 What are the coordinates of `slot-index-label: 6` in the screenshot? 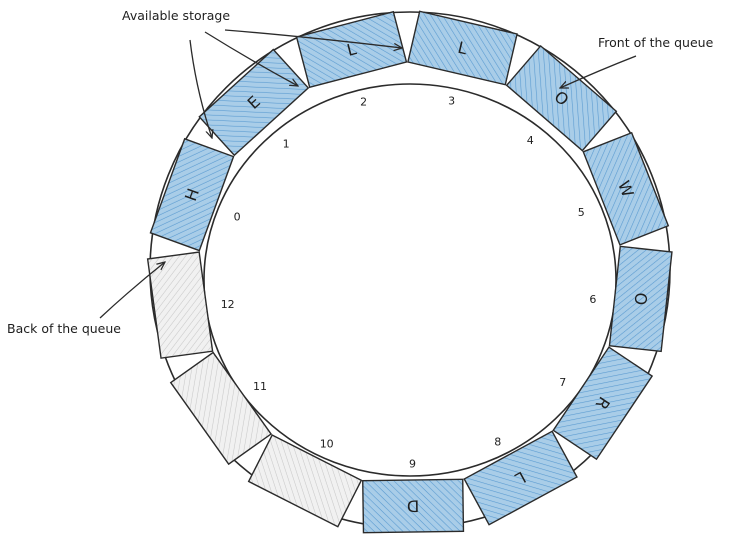 It's located at (592, 299).